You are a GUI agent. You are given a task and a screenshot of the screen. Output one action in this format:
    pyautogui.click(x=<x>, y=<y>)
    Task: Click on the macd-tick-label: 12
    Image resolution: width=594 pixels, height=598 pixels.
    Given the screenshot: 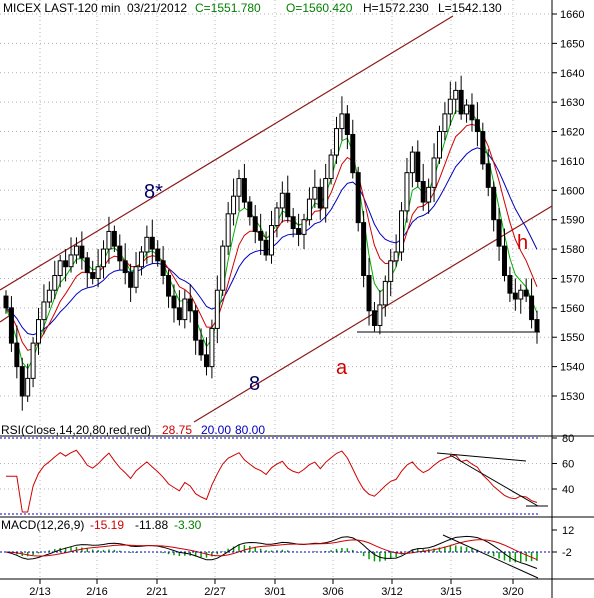 What is the action you would take?
    pyautogui.click(x=568, y=531)
    